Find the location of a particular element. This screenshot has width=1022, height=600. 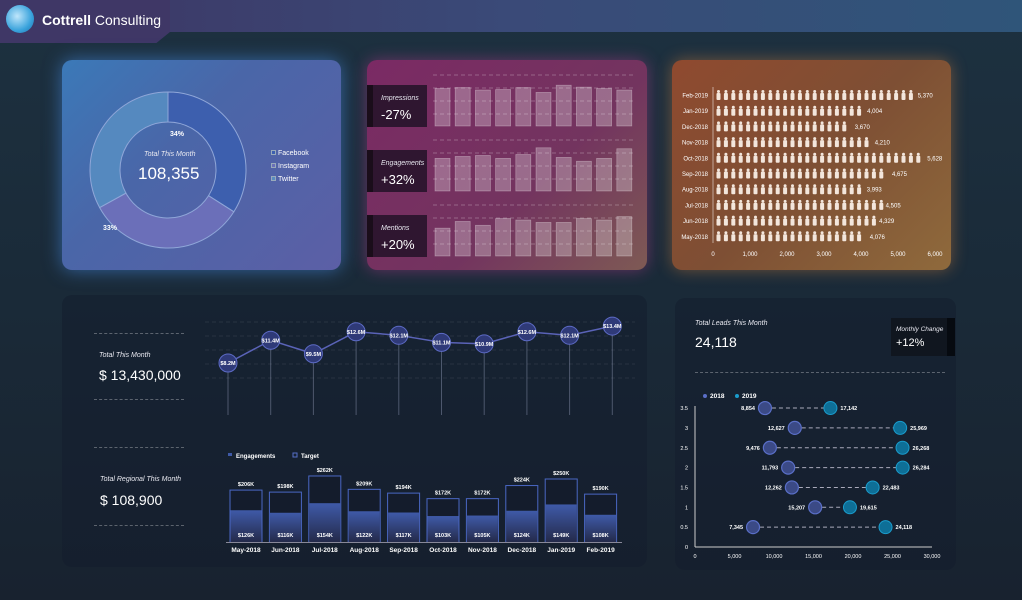

donut-slice-facebook is located at coordinates (207, 152).